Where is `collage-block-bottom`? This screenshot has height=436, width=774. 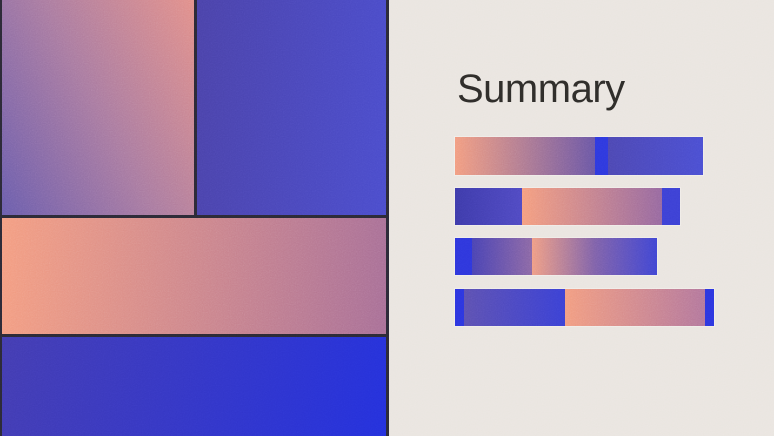
collage-block-bottom is located at coordinates (194, 386).